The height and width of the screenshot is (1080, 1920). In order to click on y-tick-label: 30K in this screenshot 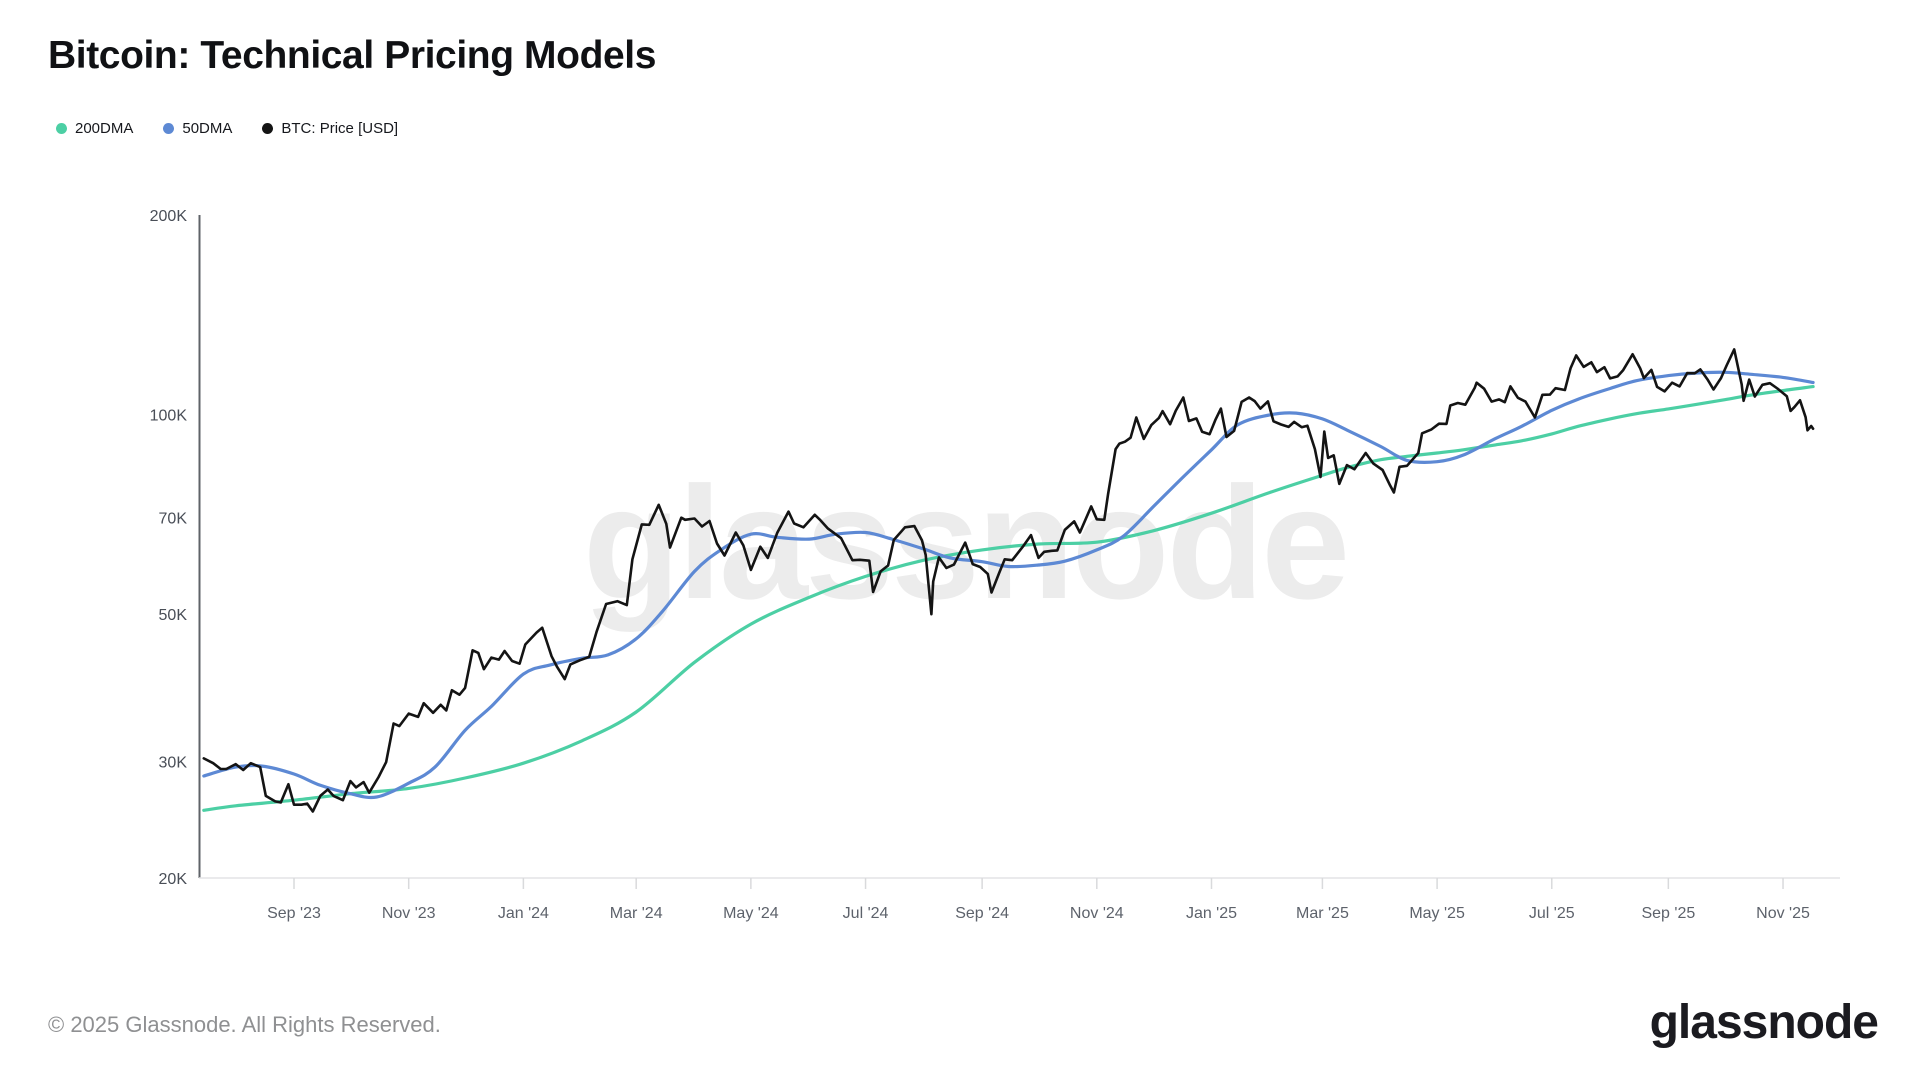, I will do `click(173, 762)`.